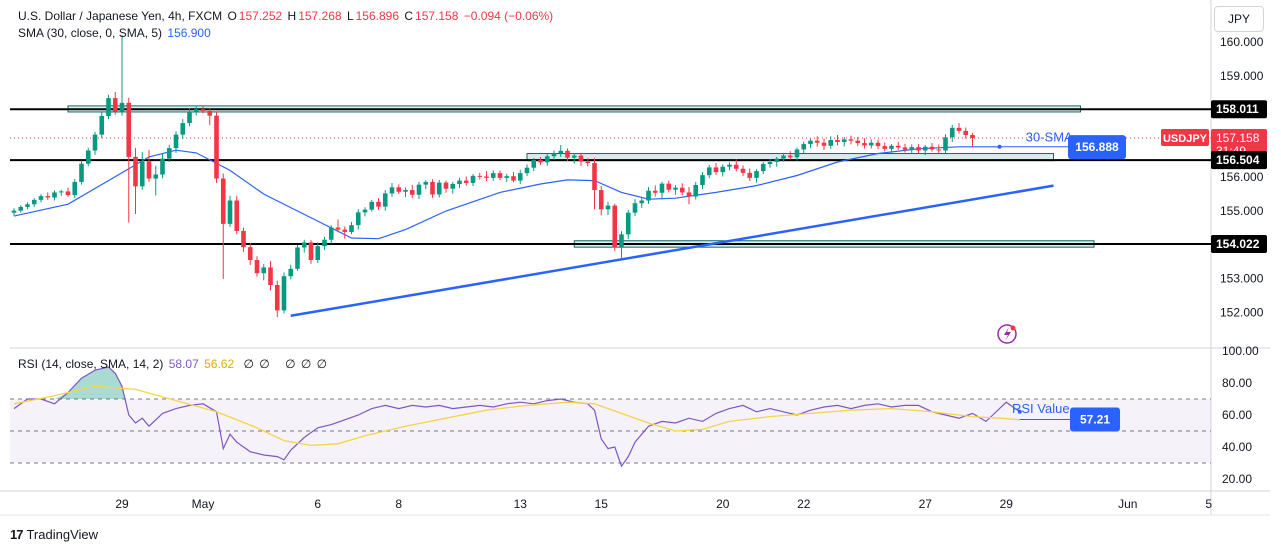  Describe the element at coordinates (1185, 138) in the screenshot. I see `symbol-label-bg` at that location.